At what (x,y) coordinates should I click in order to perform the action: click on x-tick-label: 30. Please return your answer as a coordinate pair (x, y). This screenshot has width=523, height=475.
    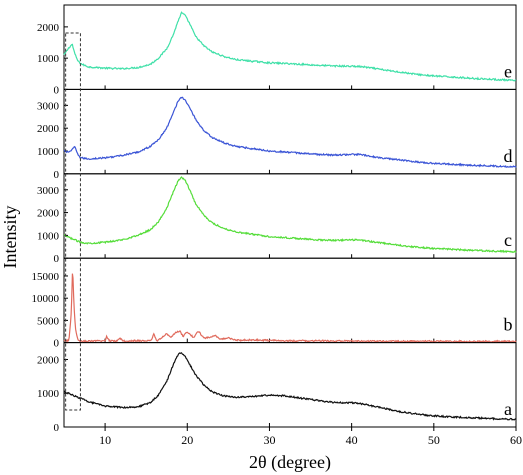
    Looking at the image, I should click on (269, 440).